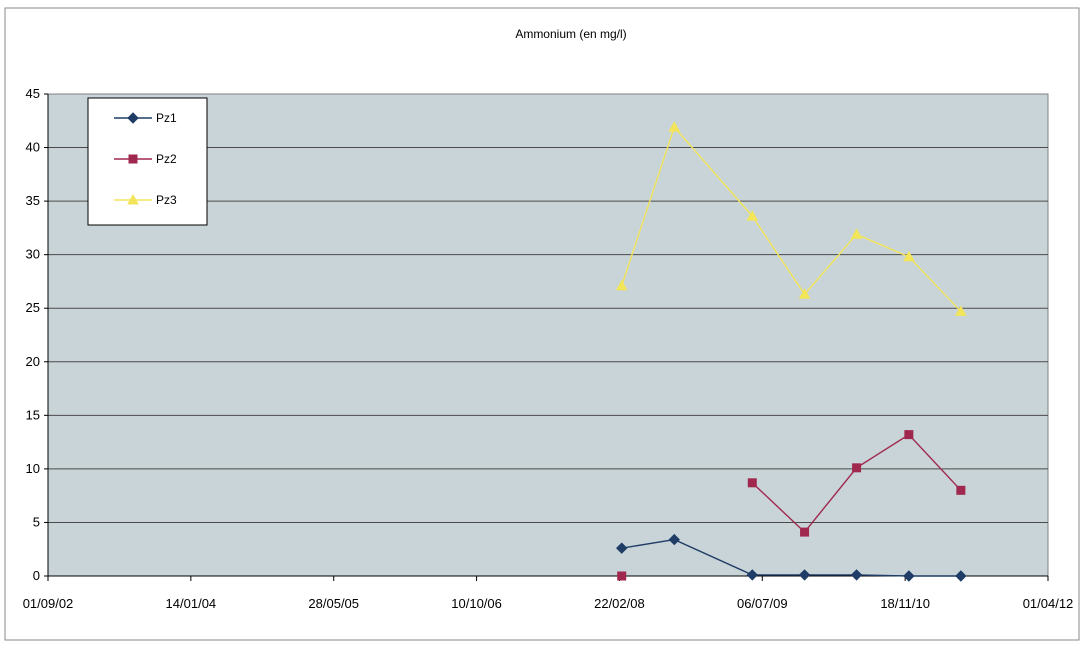 The width and height of the screenshot is (1083, 655). Describe the element at coordinates (36, 521) in the screenshot. I see `y-tick-label: 5` at that location.